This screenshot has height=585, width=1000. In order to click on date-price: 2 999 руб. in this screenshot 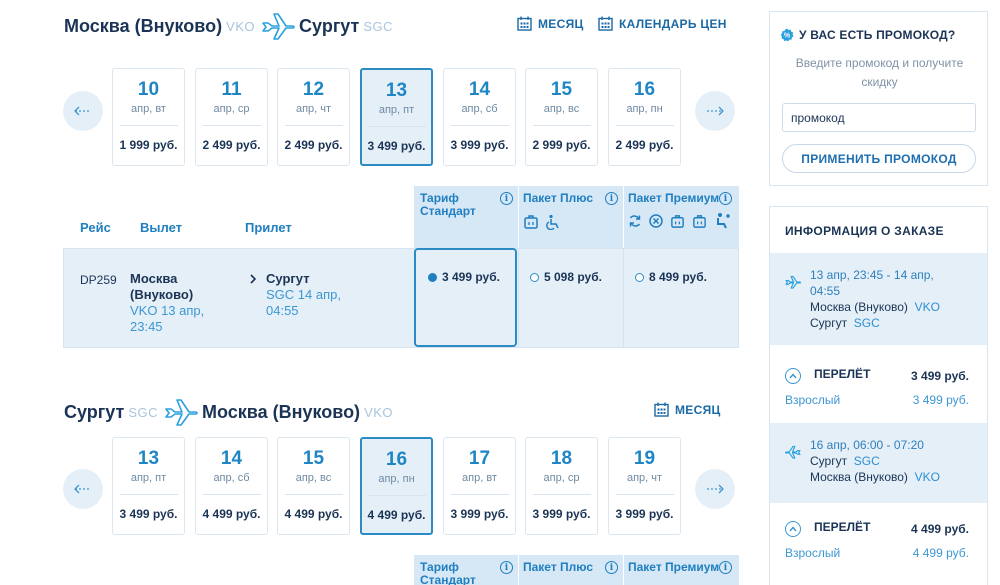, I will do `click(561, 145)`.